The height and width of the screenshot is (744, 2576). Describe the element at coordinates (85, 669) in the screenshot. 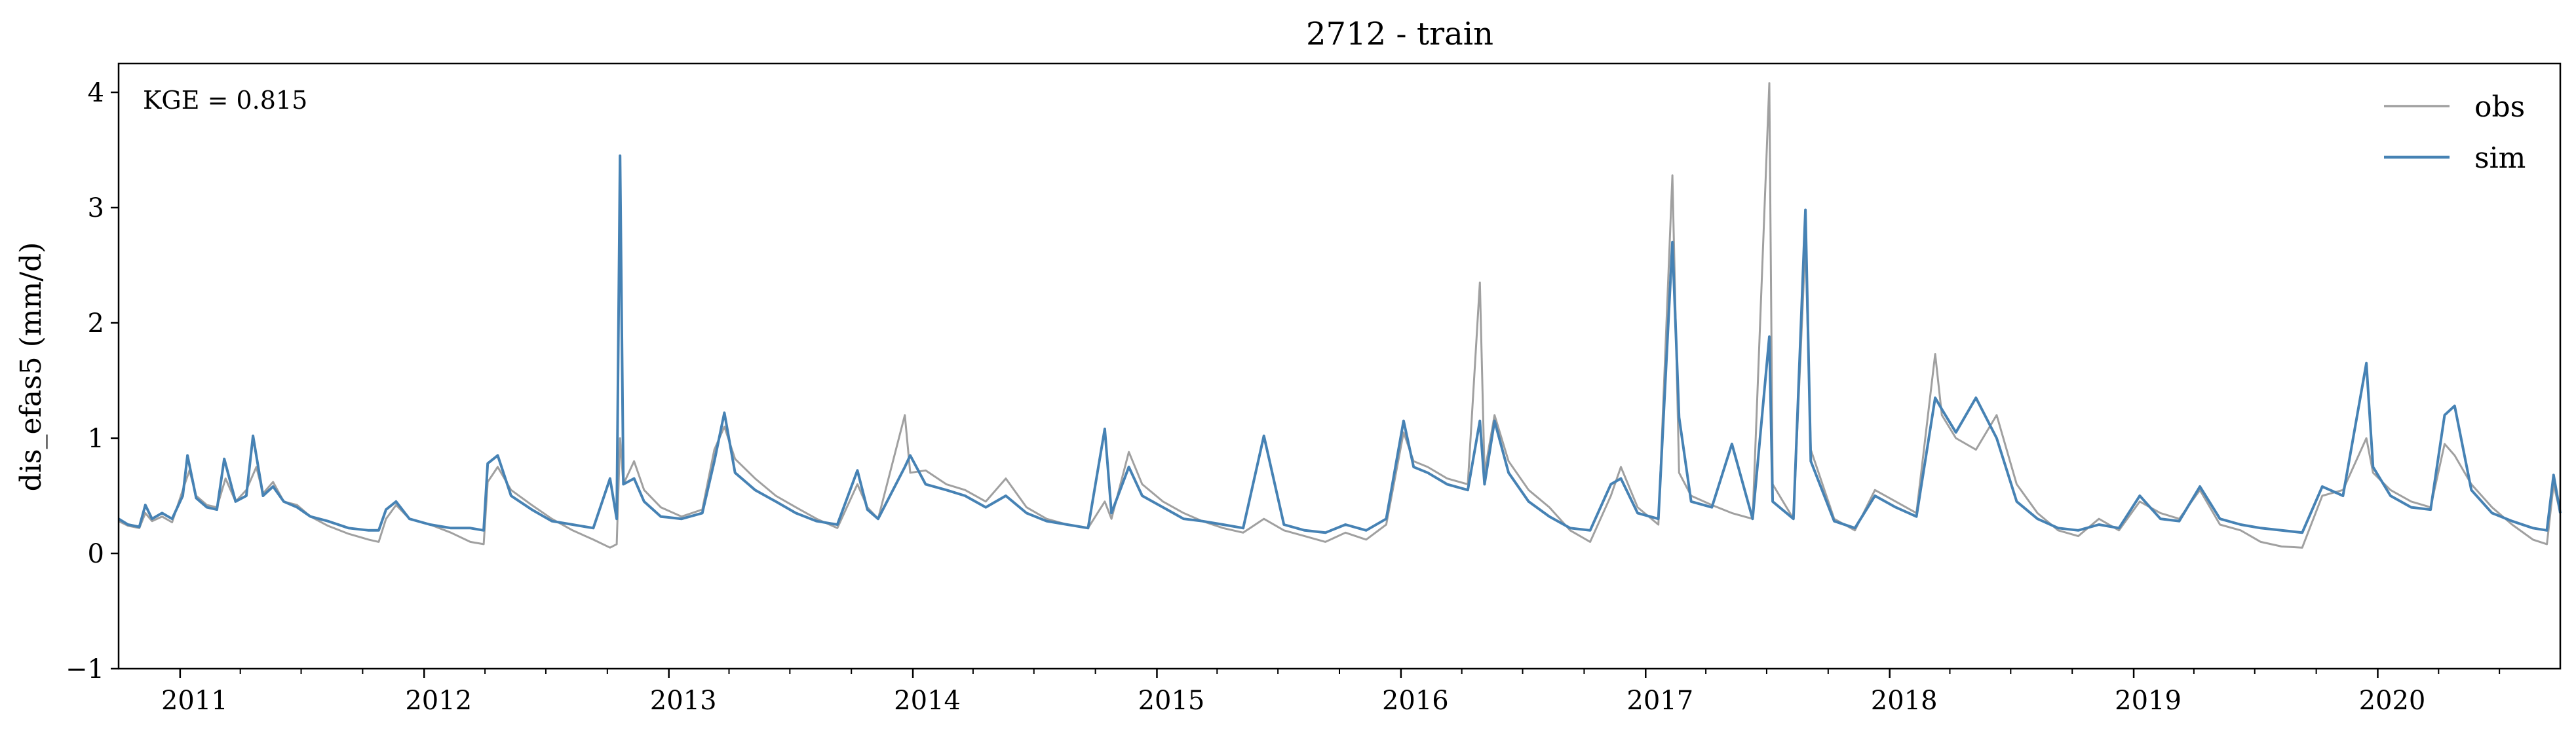

I see `y-tick-label: −1` at that location.